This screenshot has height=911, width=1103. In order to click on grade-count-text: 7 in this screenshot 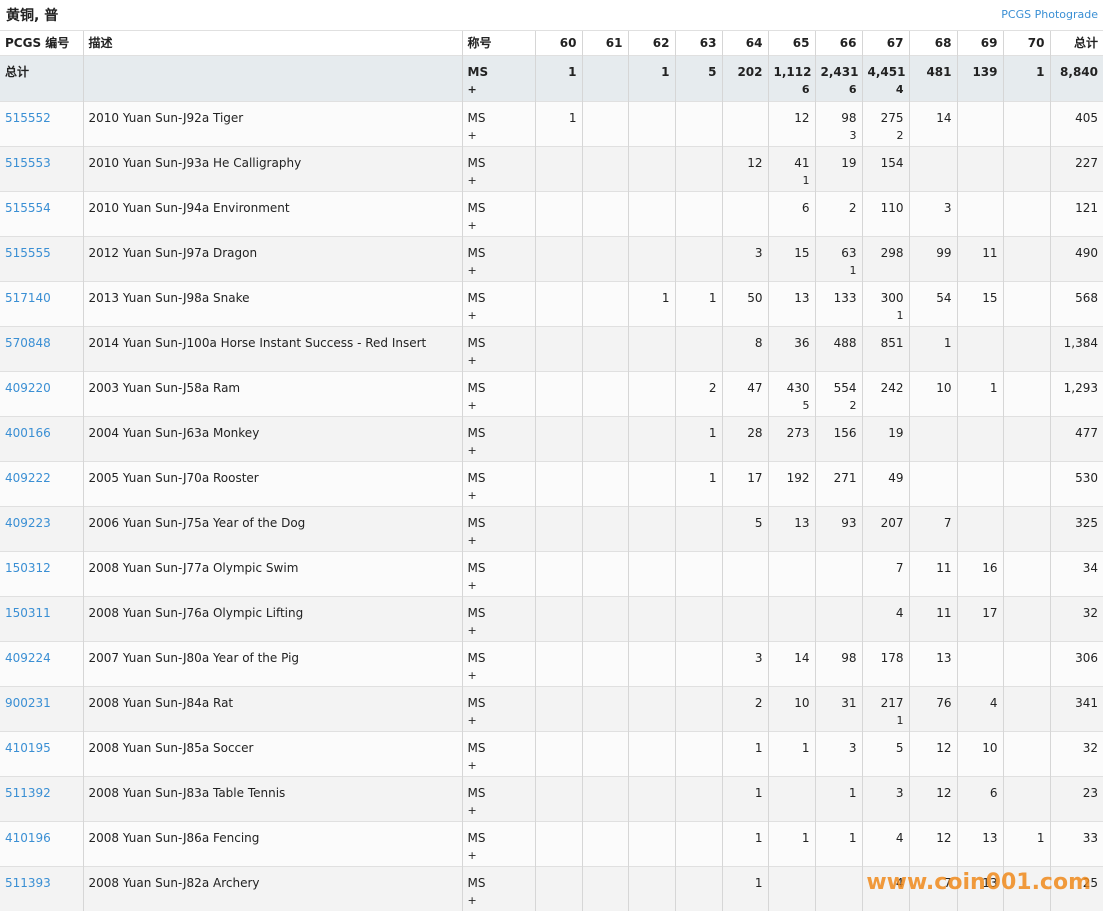, I will do `click(900, 568)`.